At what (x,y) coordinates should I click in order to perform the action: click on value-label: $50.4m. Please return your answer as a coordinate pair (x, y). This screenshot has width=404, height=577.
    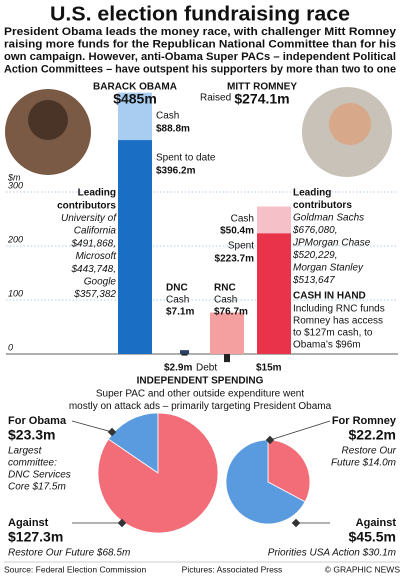
    Looking at the image, I should click on (237, 231).